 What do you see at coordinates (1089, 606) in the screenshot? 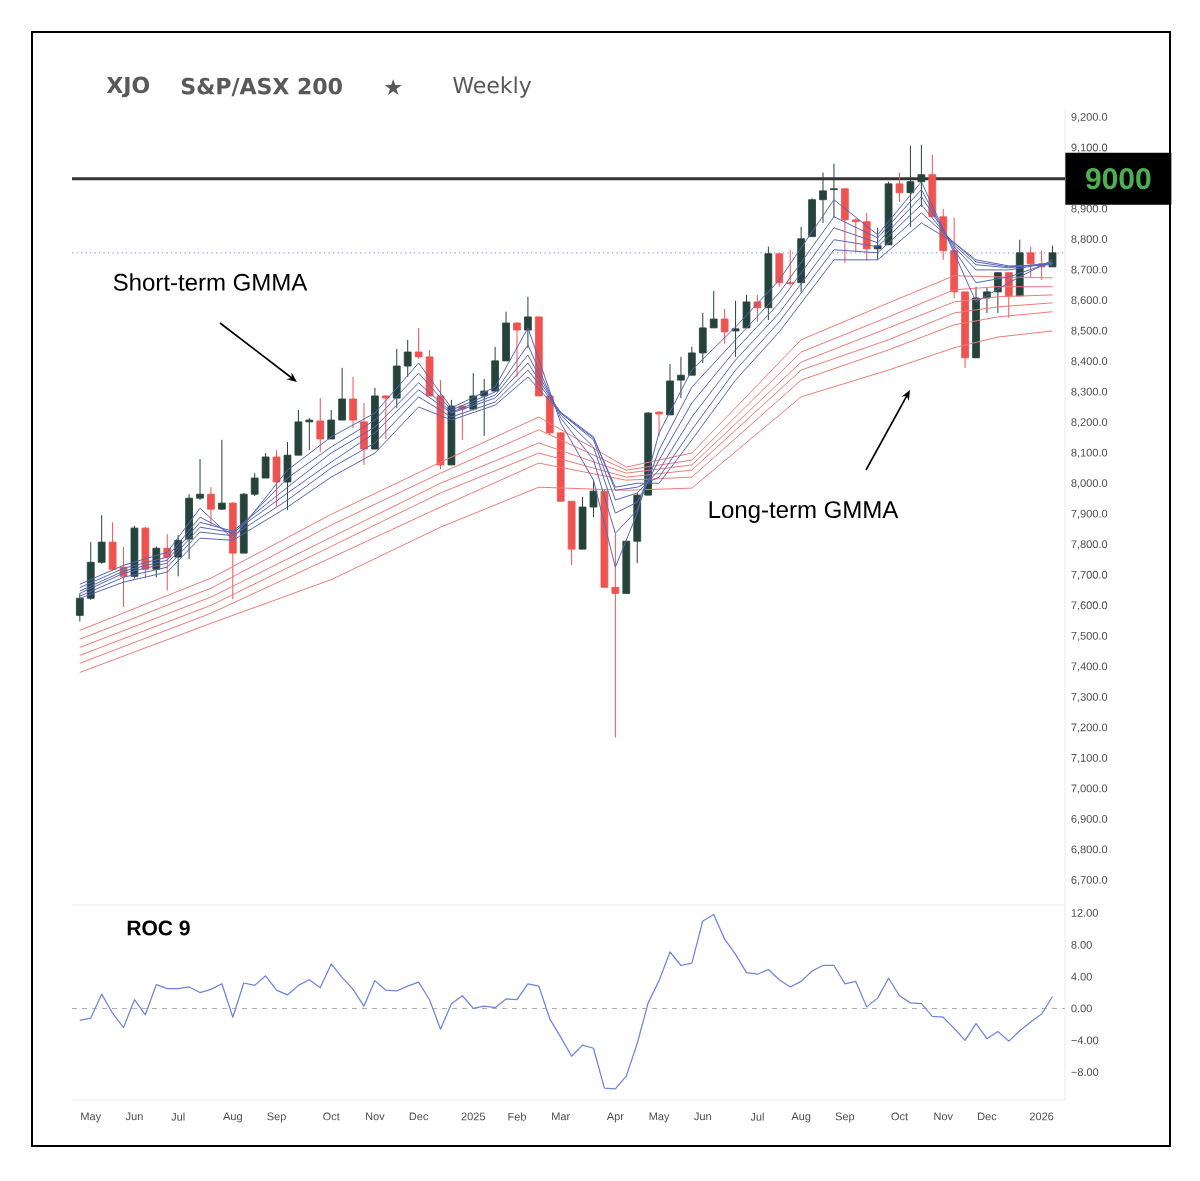
I see `y-tick-label: 7,600.0` at bounding box center [1089, 606].